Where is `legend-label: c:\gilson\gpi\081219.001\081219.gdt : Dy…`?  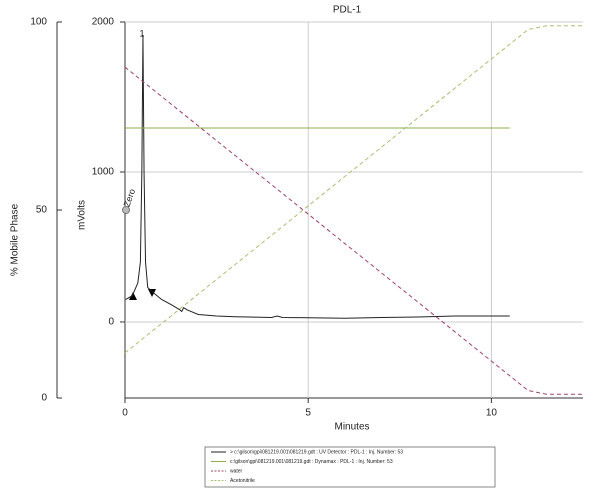 legend-label: c:\gilson\gpi\081219.001\081219.gdt : Dy… is located at coordinates (311, 462).